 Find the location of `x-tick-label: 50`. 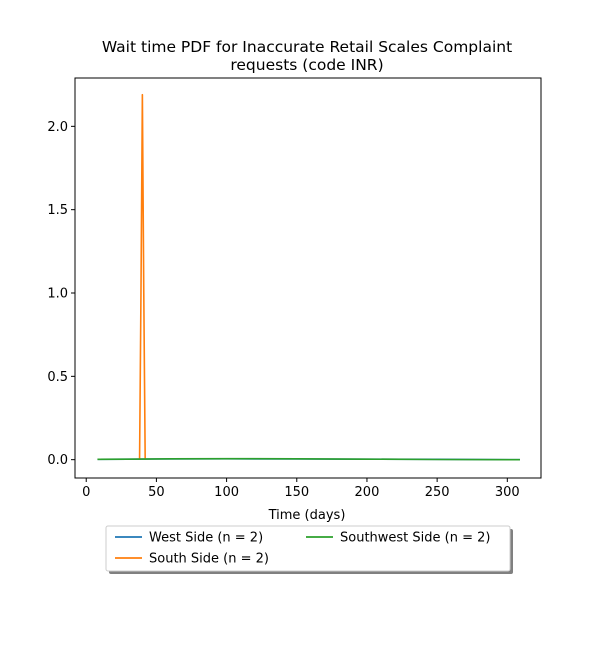

x-tick-label: 50 is located at coordinates (156, 492).